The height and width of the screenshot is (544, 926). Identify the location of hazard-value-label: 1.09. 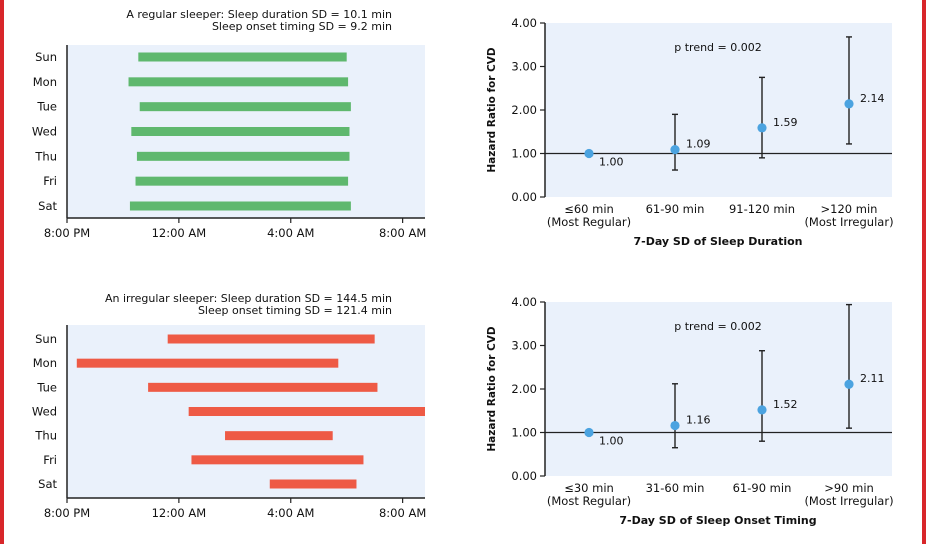
(698, 144).